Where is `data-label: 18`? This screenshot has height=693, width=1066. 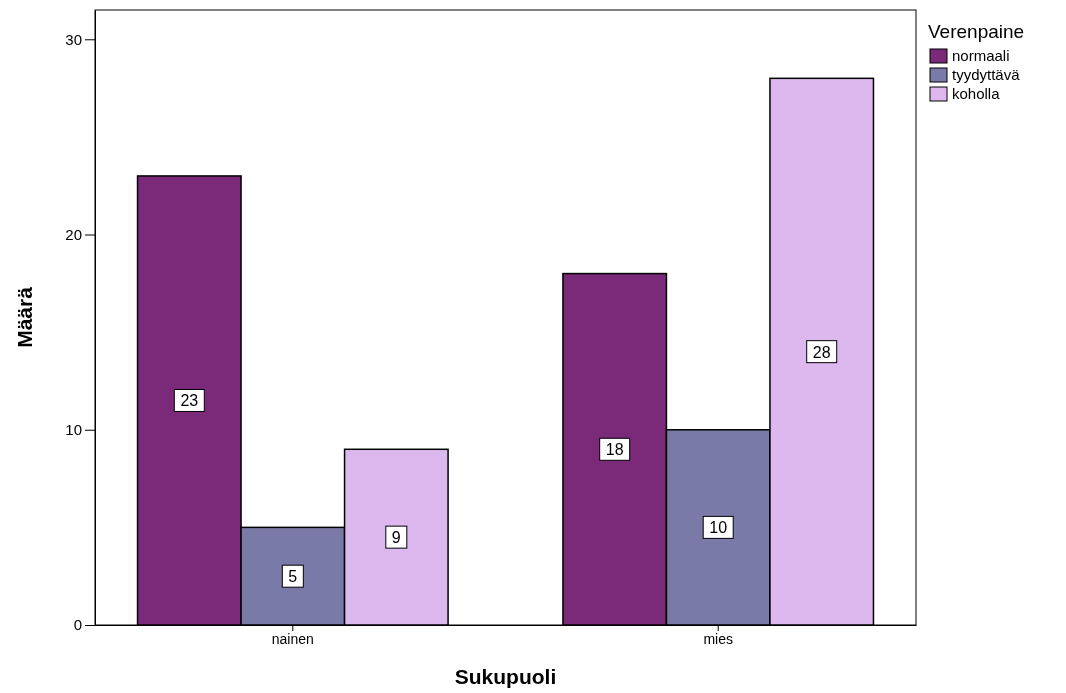 data-label: 18 is located at coordinates (614, 450).